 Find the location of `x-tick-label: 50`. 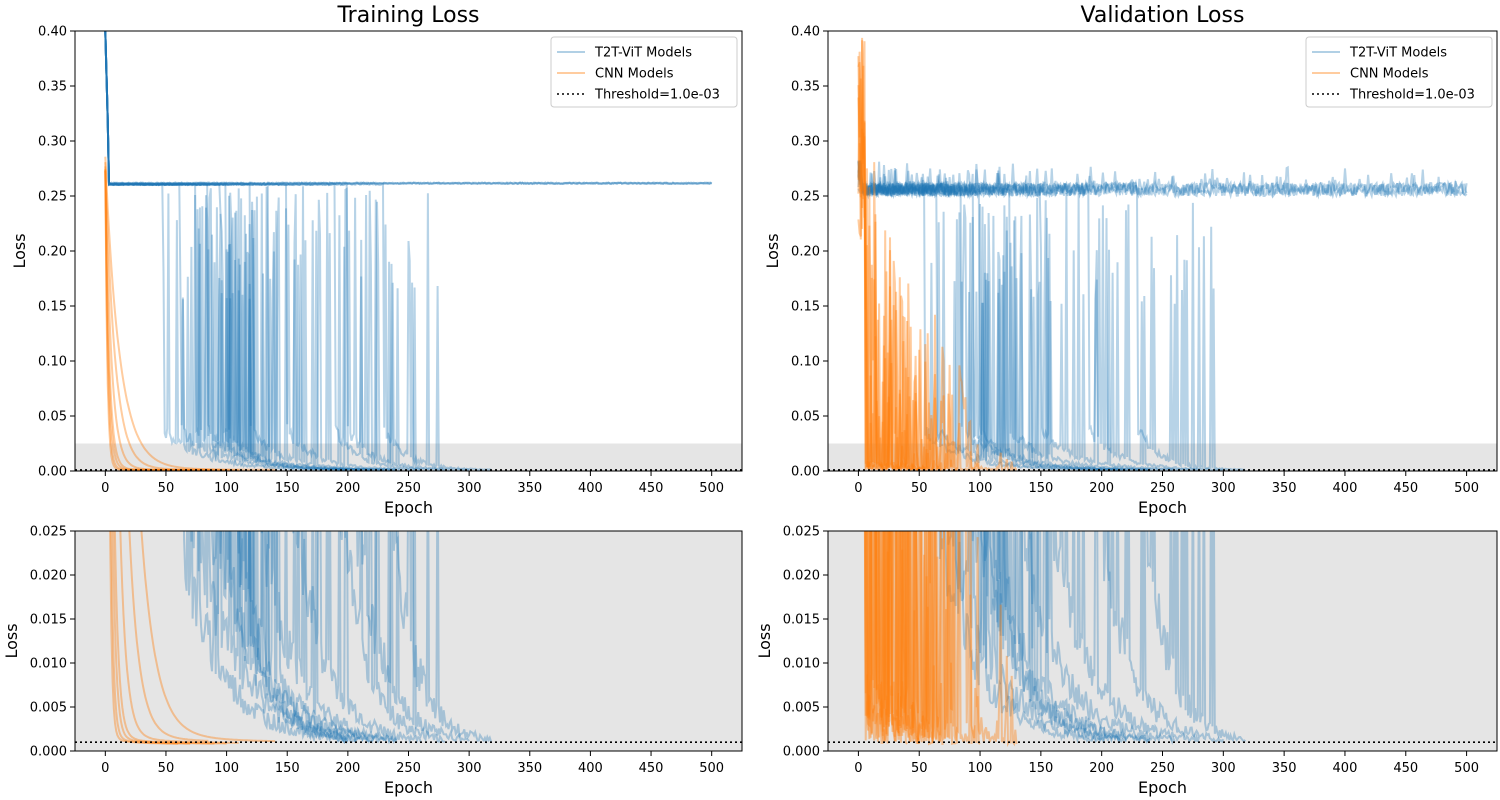

x-tick-label: 50 is located at coordinates (919, 768).